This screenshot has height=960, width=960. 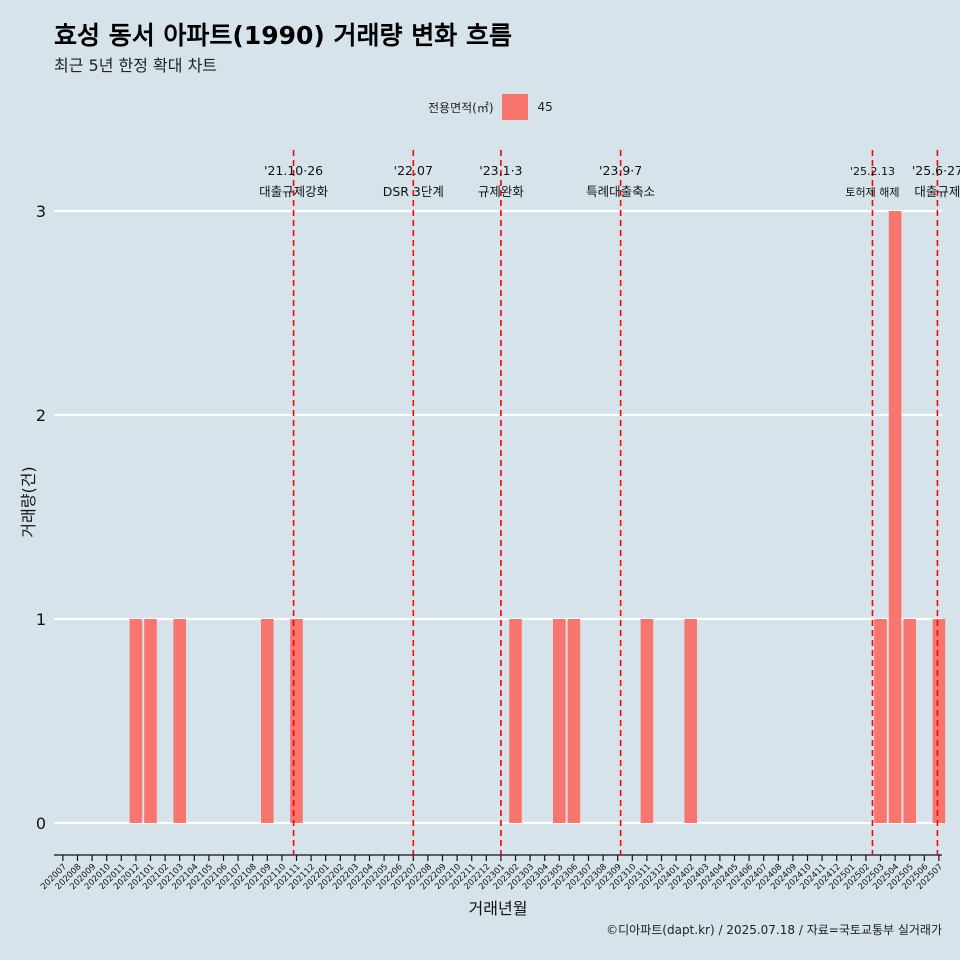 I want to click on event-date: '22.07, so click(x=413, y=170).